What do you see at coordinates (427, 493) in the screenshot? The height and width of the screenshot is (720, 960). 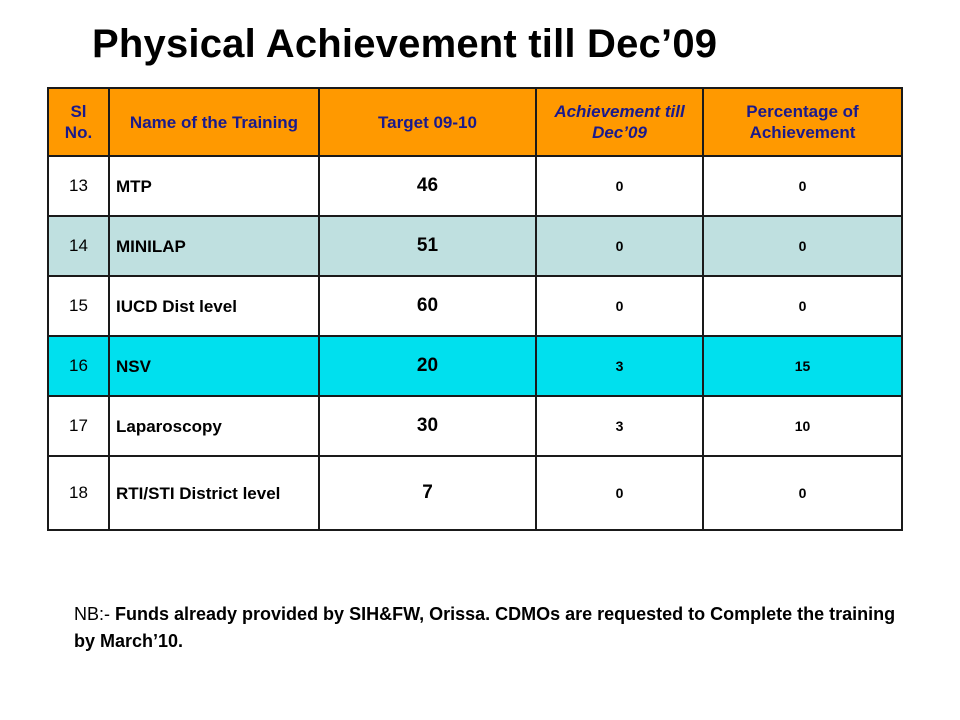 I see `cell-target: 7` at bounding box center [427, 493].